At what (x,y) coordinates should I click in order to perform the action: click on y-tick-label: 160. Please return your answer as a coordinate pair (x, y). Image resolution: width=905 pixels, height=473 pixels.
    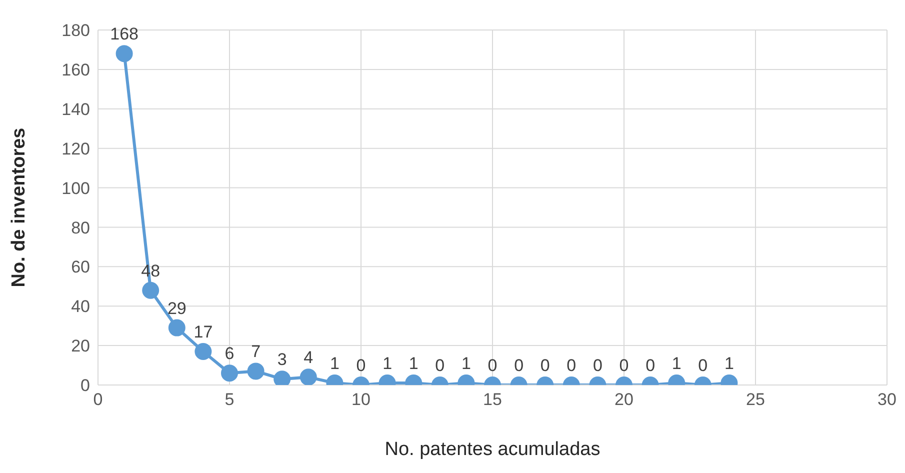
    Looking at the image, I should click on (76, 70).